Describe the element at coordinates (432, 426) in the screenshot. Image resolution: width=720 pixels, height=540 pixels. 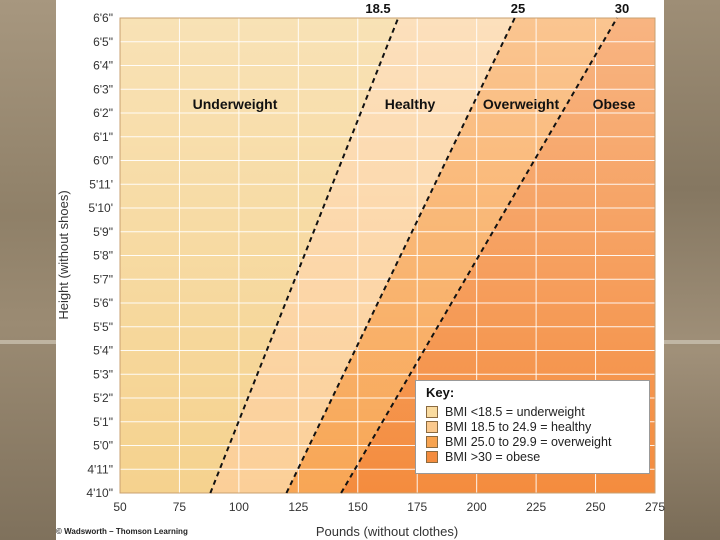
I see `legend-swatch-healthy` at that location.